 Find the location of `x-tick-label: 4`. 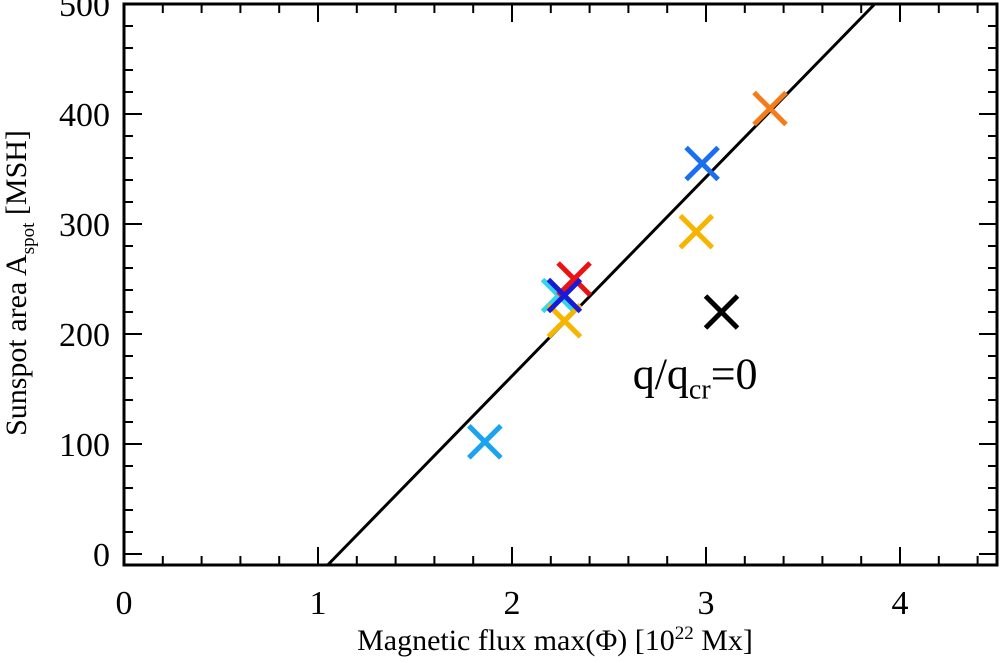

x-tick-label: 4 is located at coordinates (900, 603).